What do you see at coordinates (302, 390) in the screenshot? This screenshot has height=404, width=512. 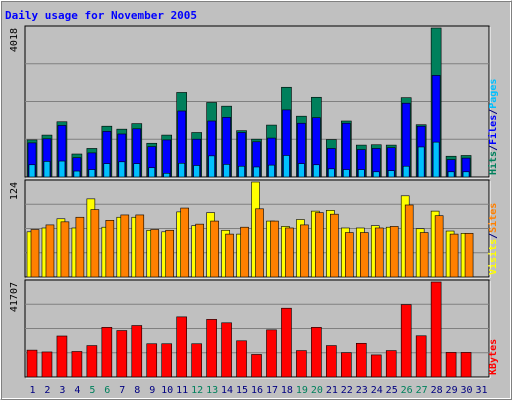 I see `x-tick-label: 19` at bounding box center [302, 390].